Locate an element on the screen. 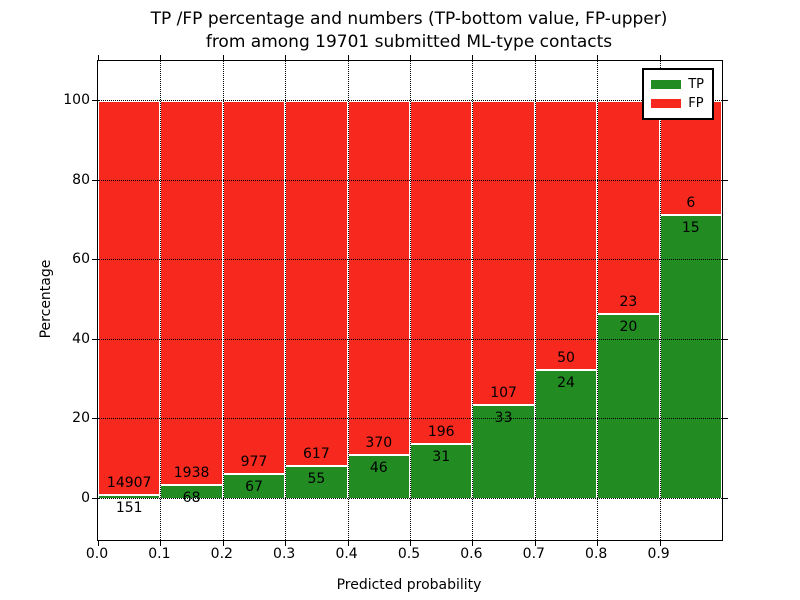 The height and width of the screenshot is (600, 800). fp-count-label: 14907 is located at coordinates (129, 483).